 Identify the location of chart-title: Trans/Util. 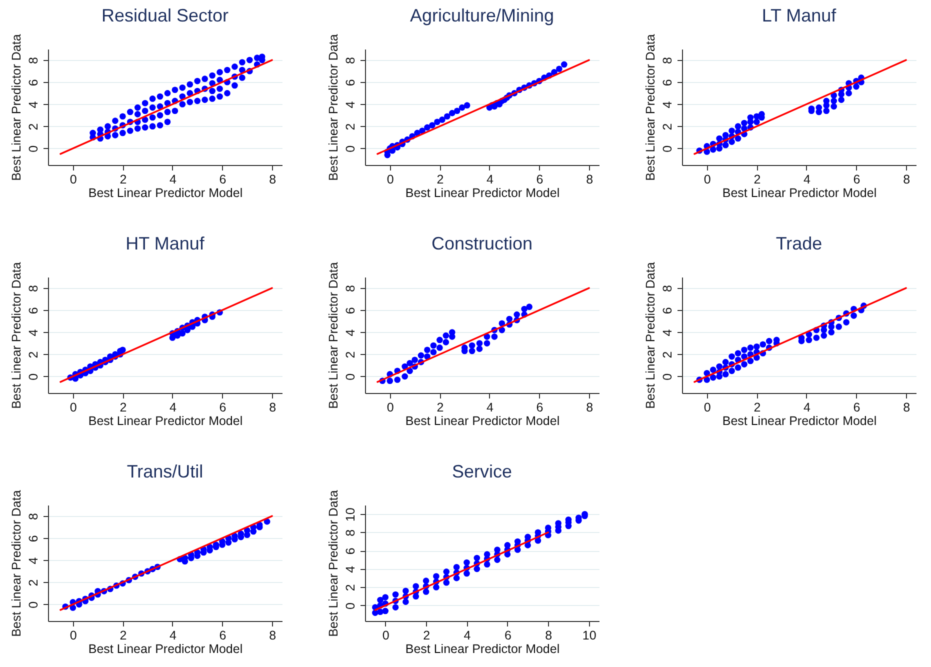
(165, 472).